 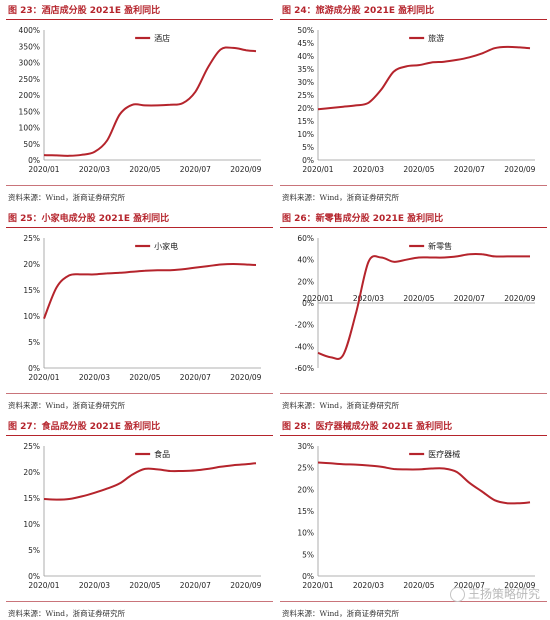 What do you see at coordinates (413, 428) in the screenshot?
I see `chart-title: 图 28：医疗器械成分股 2021E 盈利同比` at bounding box center [413, 428].